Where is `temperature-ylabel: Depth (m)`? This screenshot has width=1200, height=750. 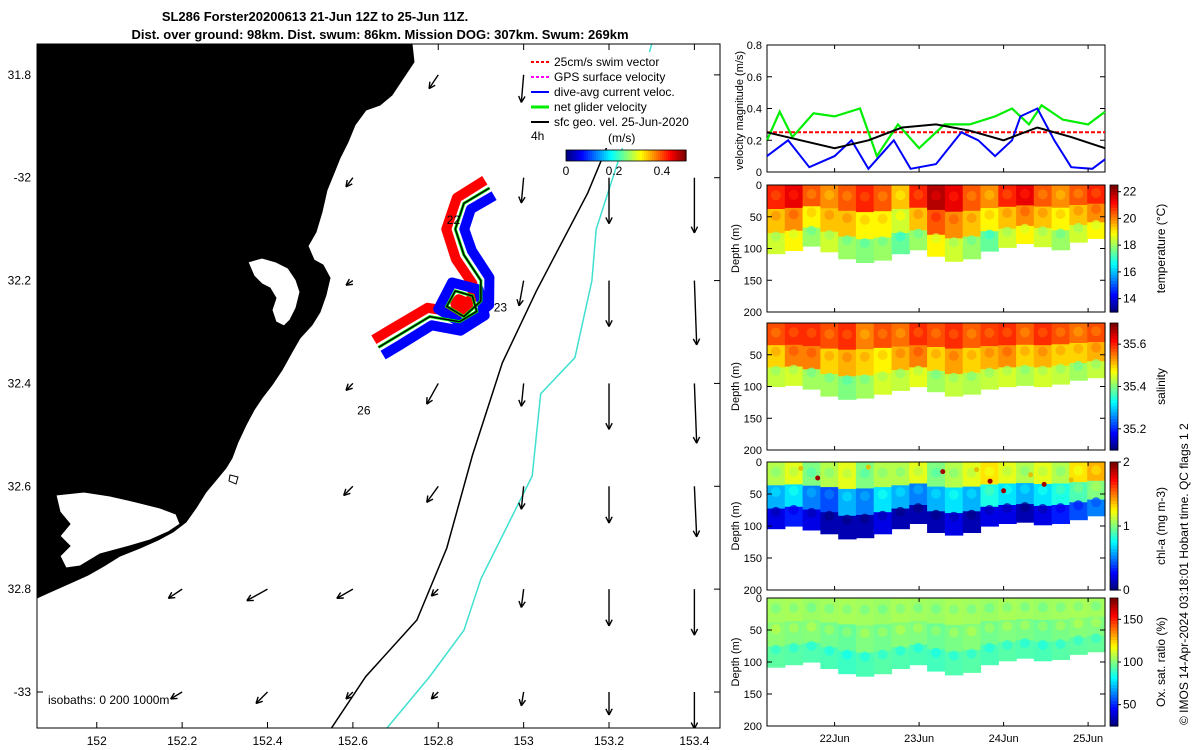 temperature-ylabel: Depth (m) is located at coordinates (736, 248).